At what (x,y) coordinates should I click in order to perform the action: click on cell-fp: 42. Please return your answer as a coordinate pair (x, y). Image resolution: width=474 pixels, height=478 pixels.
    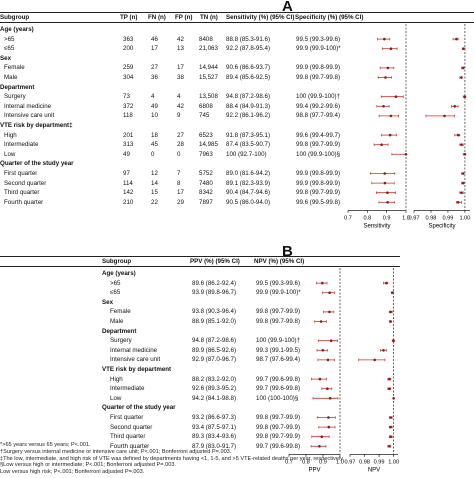
    Looking at the image, I should click on (180, 106).